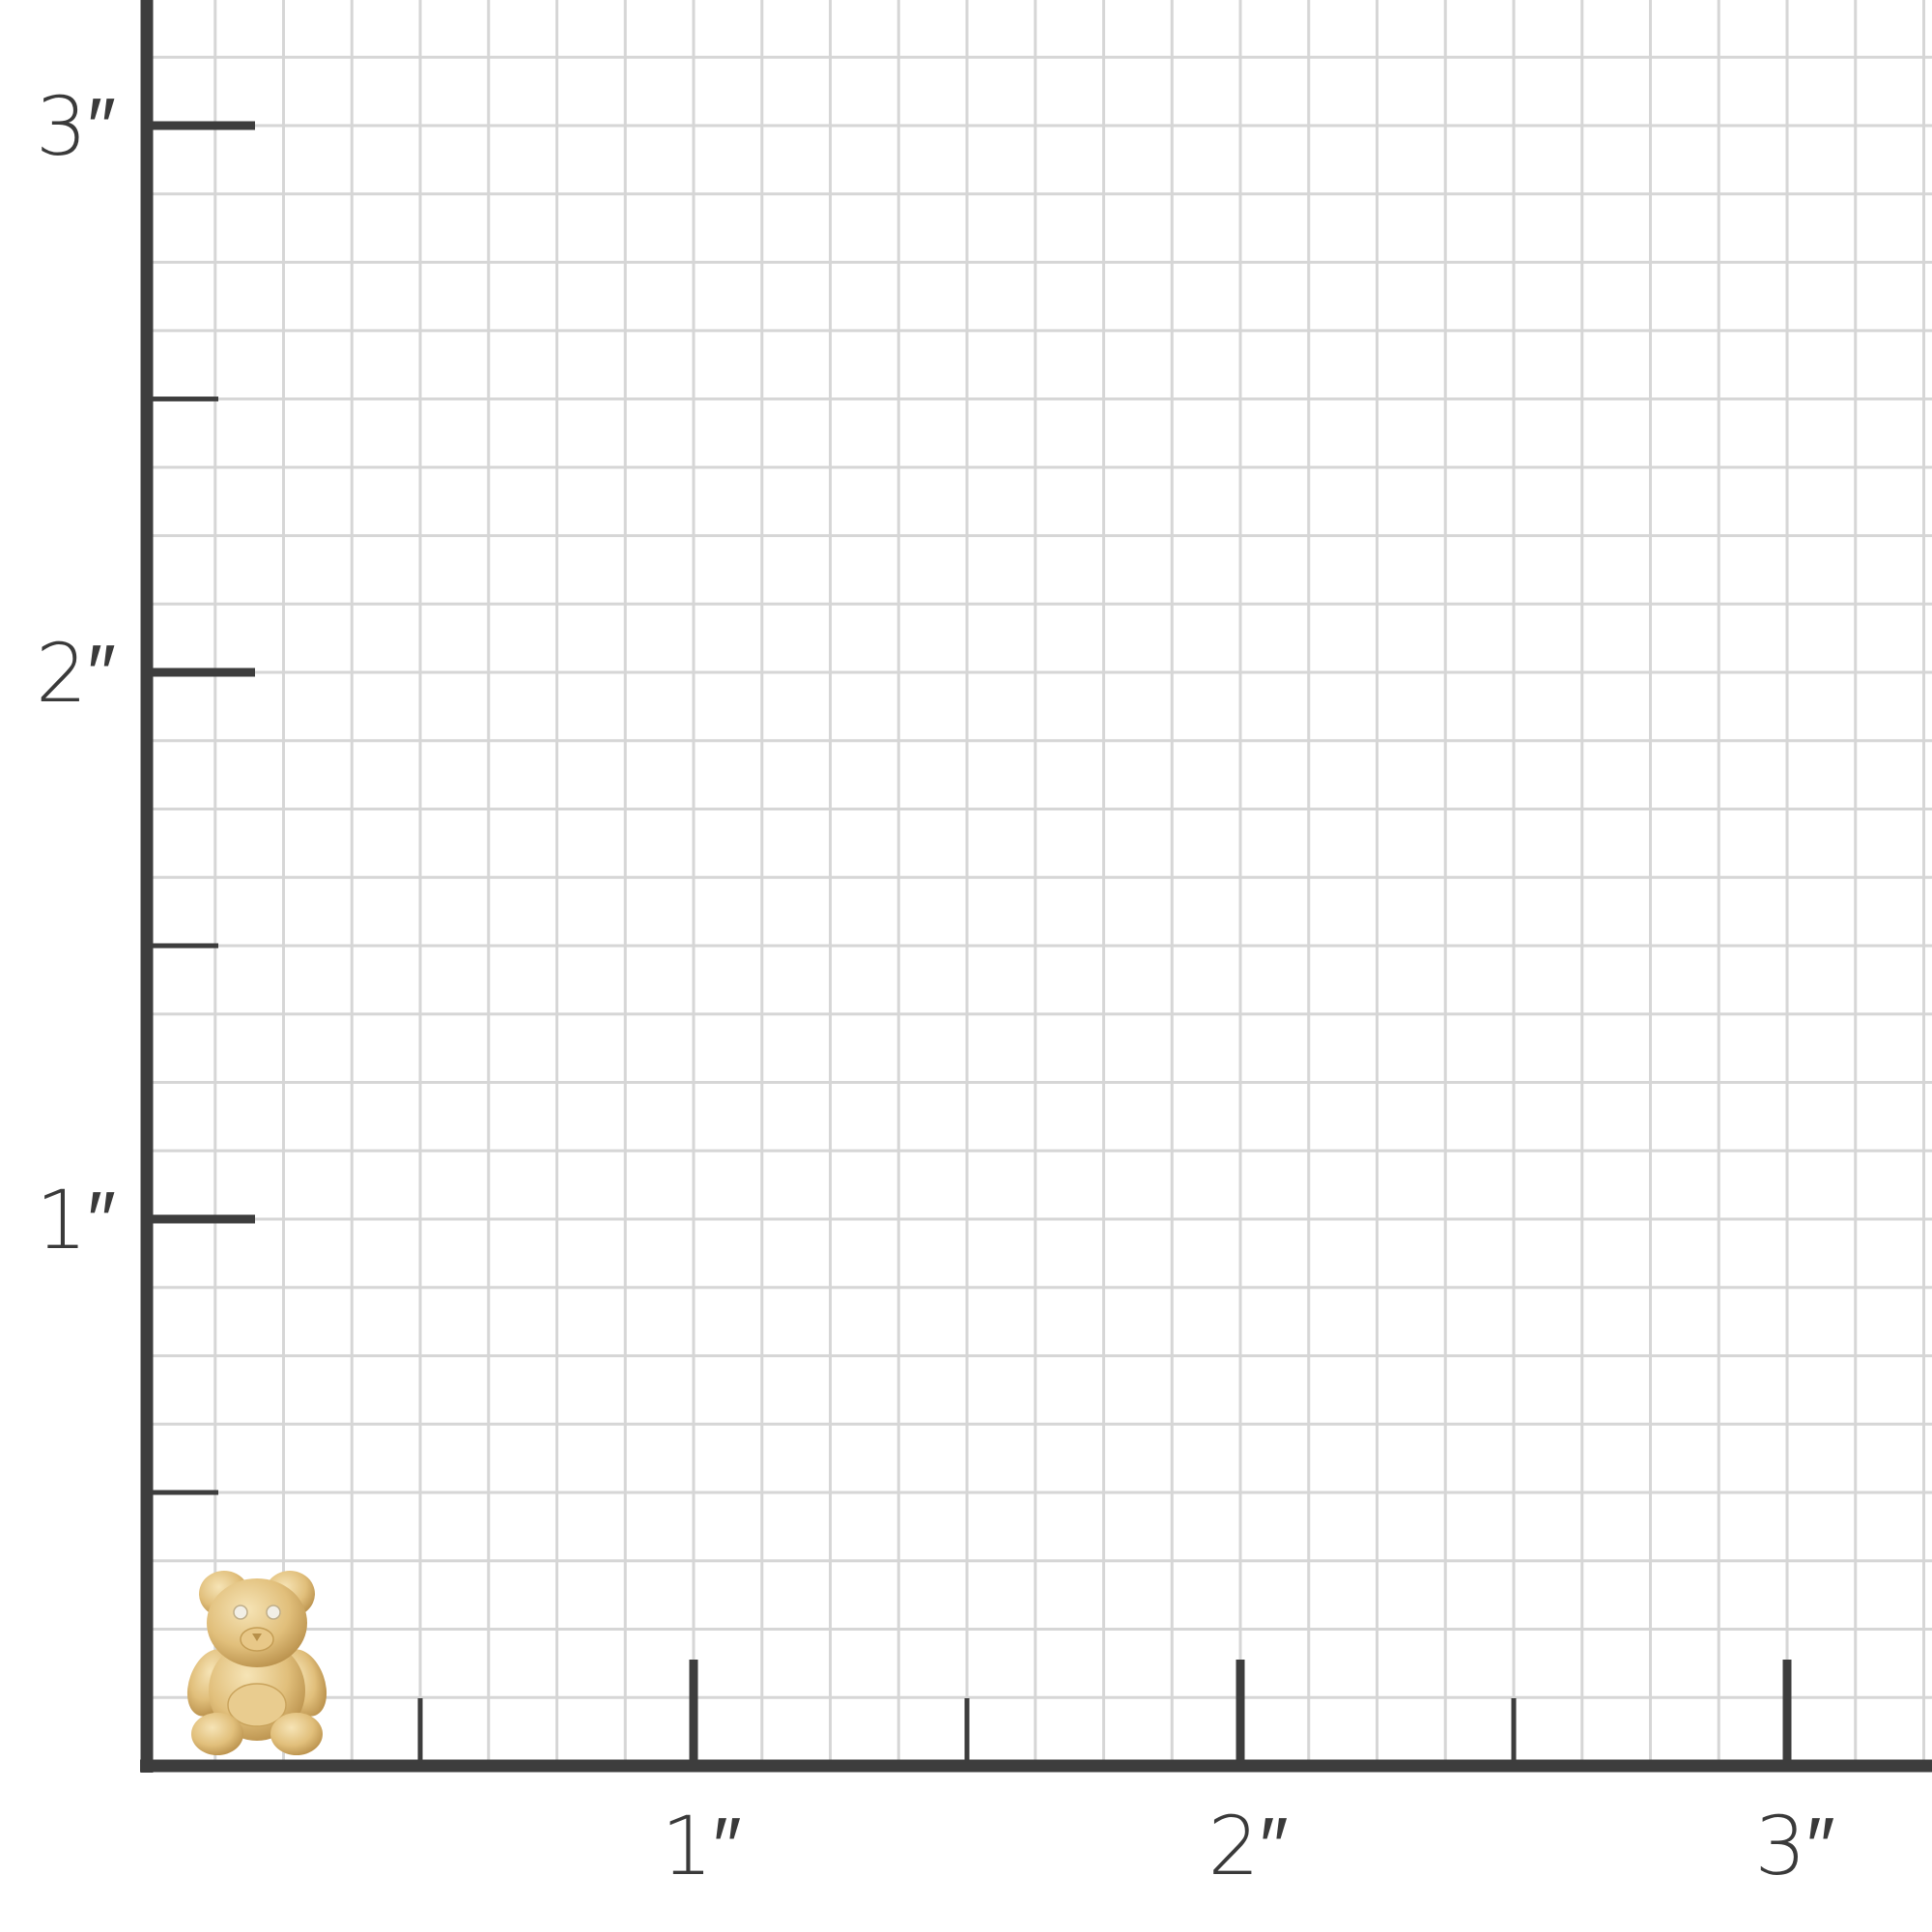 Image resolution: width=1932 pixels, height=1932 pixels. Describe the element at coordinates (76, 126) in the screenshot. I see `y-tick-label-3: 3″` at that location.